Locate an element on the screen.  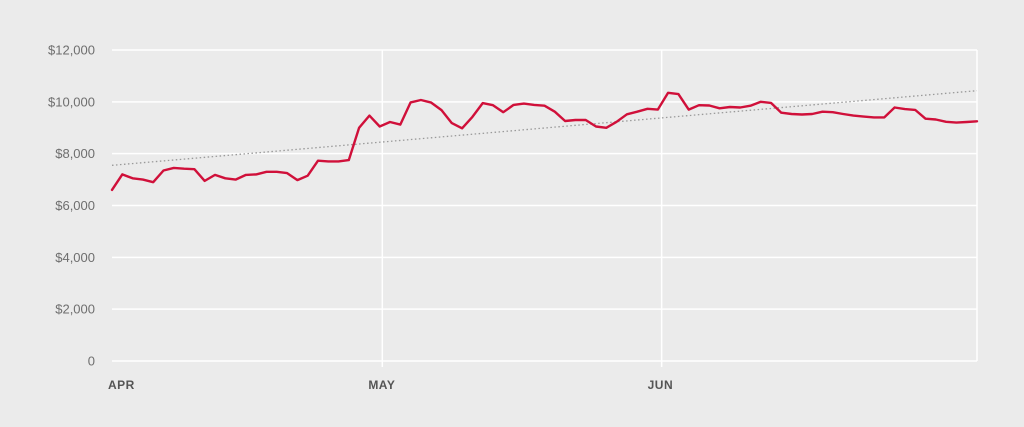
y-tick-label: 0 is located at coordinates (91, 361).